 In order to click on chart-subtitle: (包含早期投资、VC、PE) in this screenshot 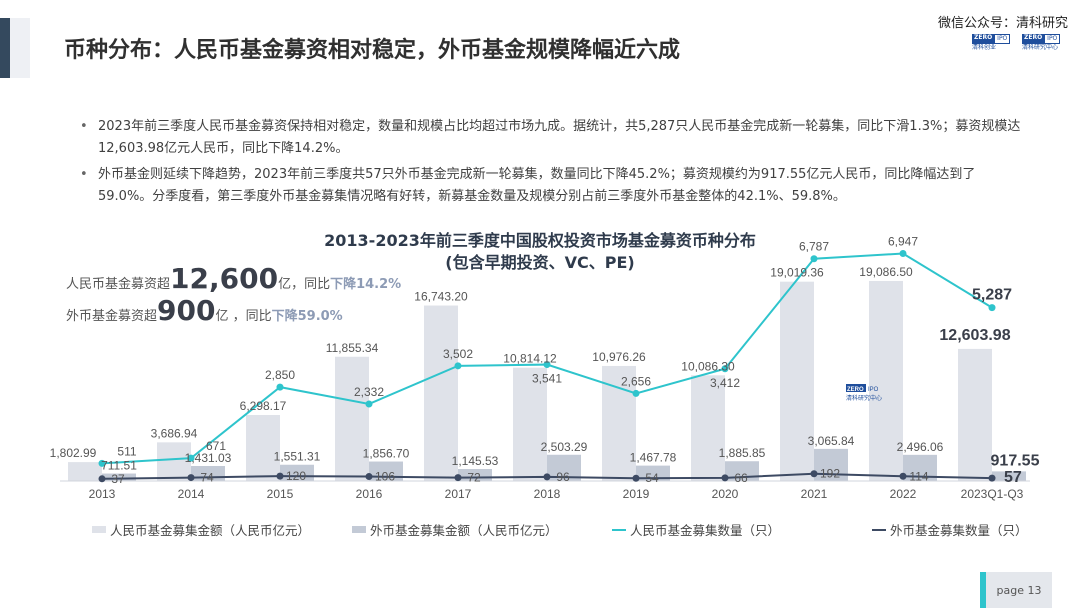, I will do `click(540, 262)`.